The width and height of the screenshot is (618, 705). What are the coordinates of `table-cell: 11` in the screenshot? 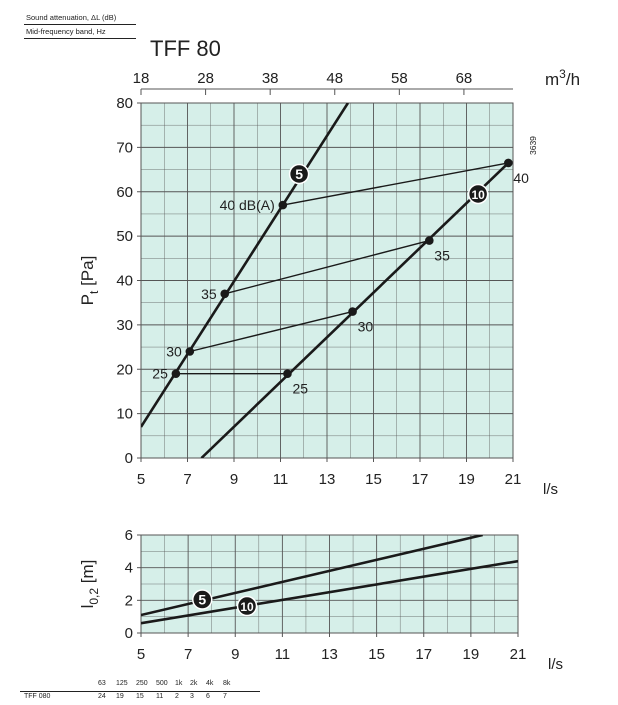 It's located at (160, 696).